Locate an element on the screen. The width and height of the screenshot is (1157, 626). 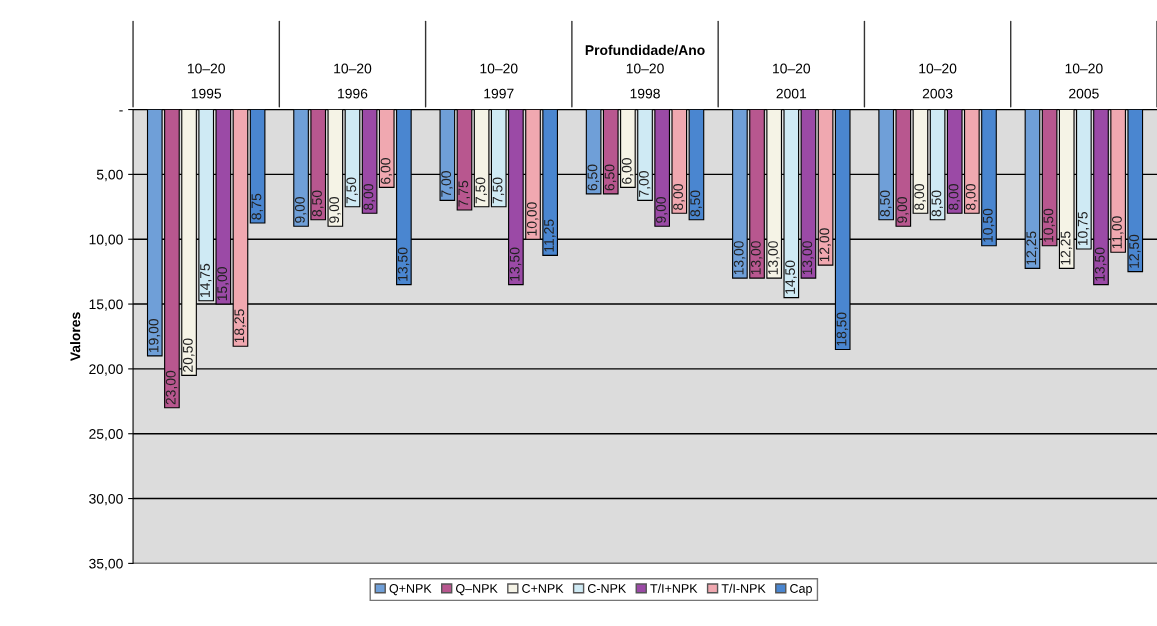
y-tick-label: 35,00 is located at coordinates (106, 564).